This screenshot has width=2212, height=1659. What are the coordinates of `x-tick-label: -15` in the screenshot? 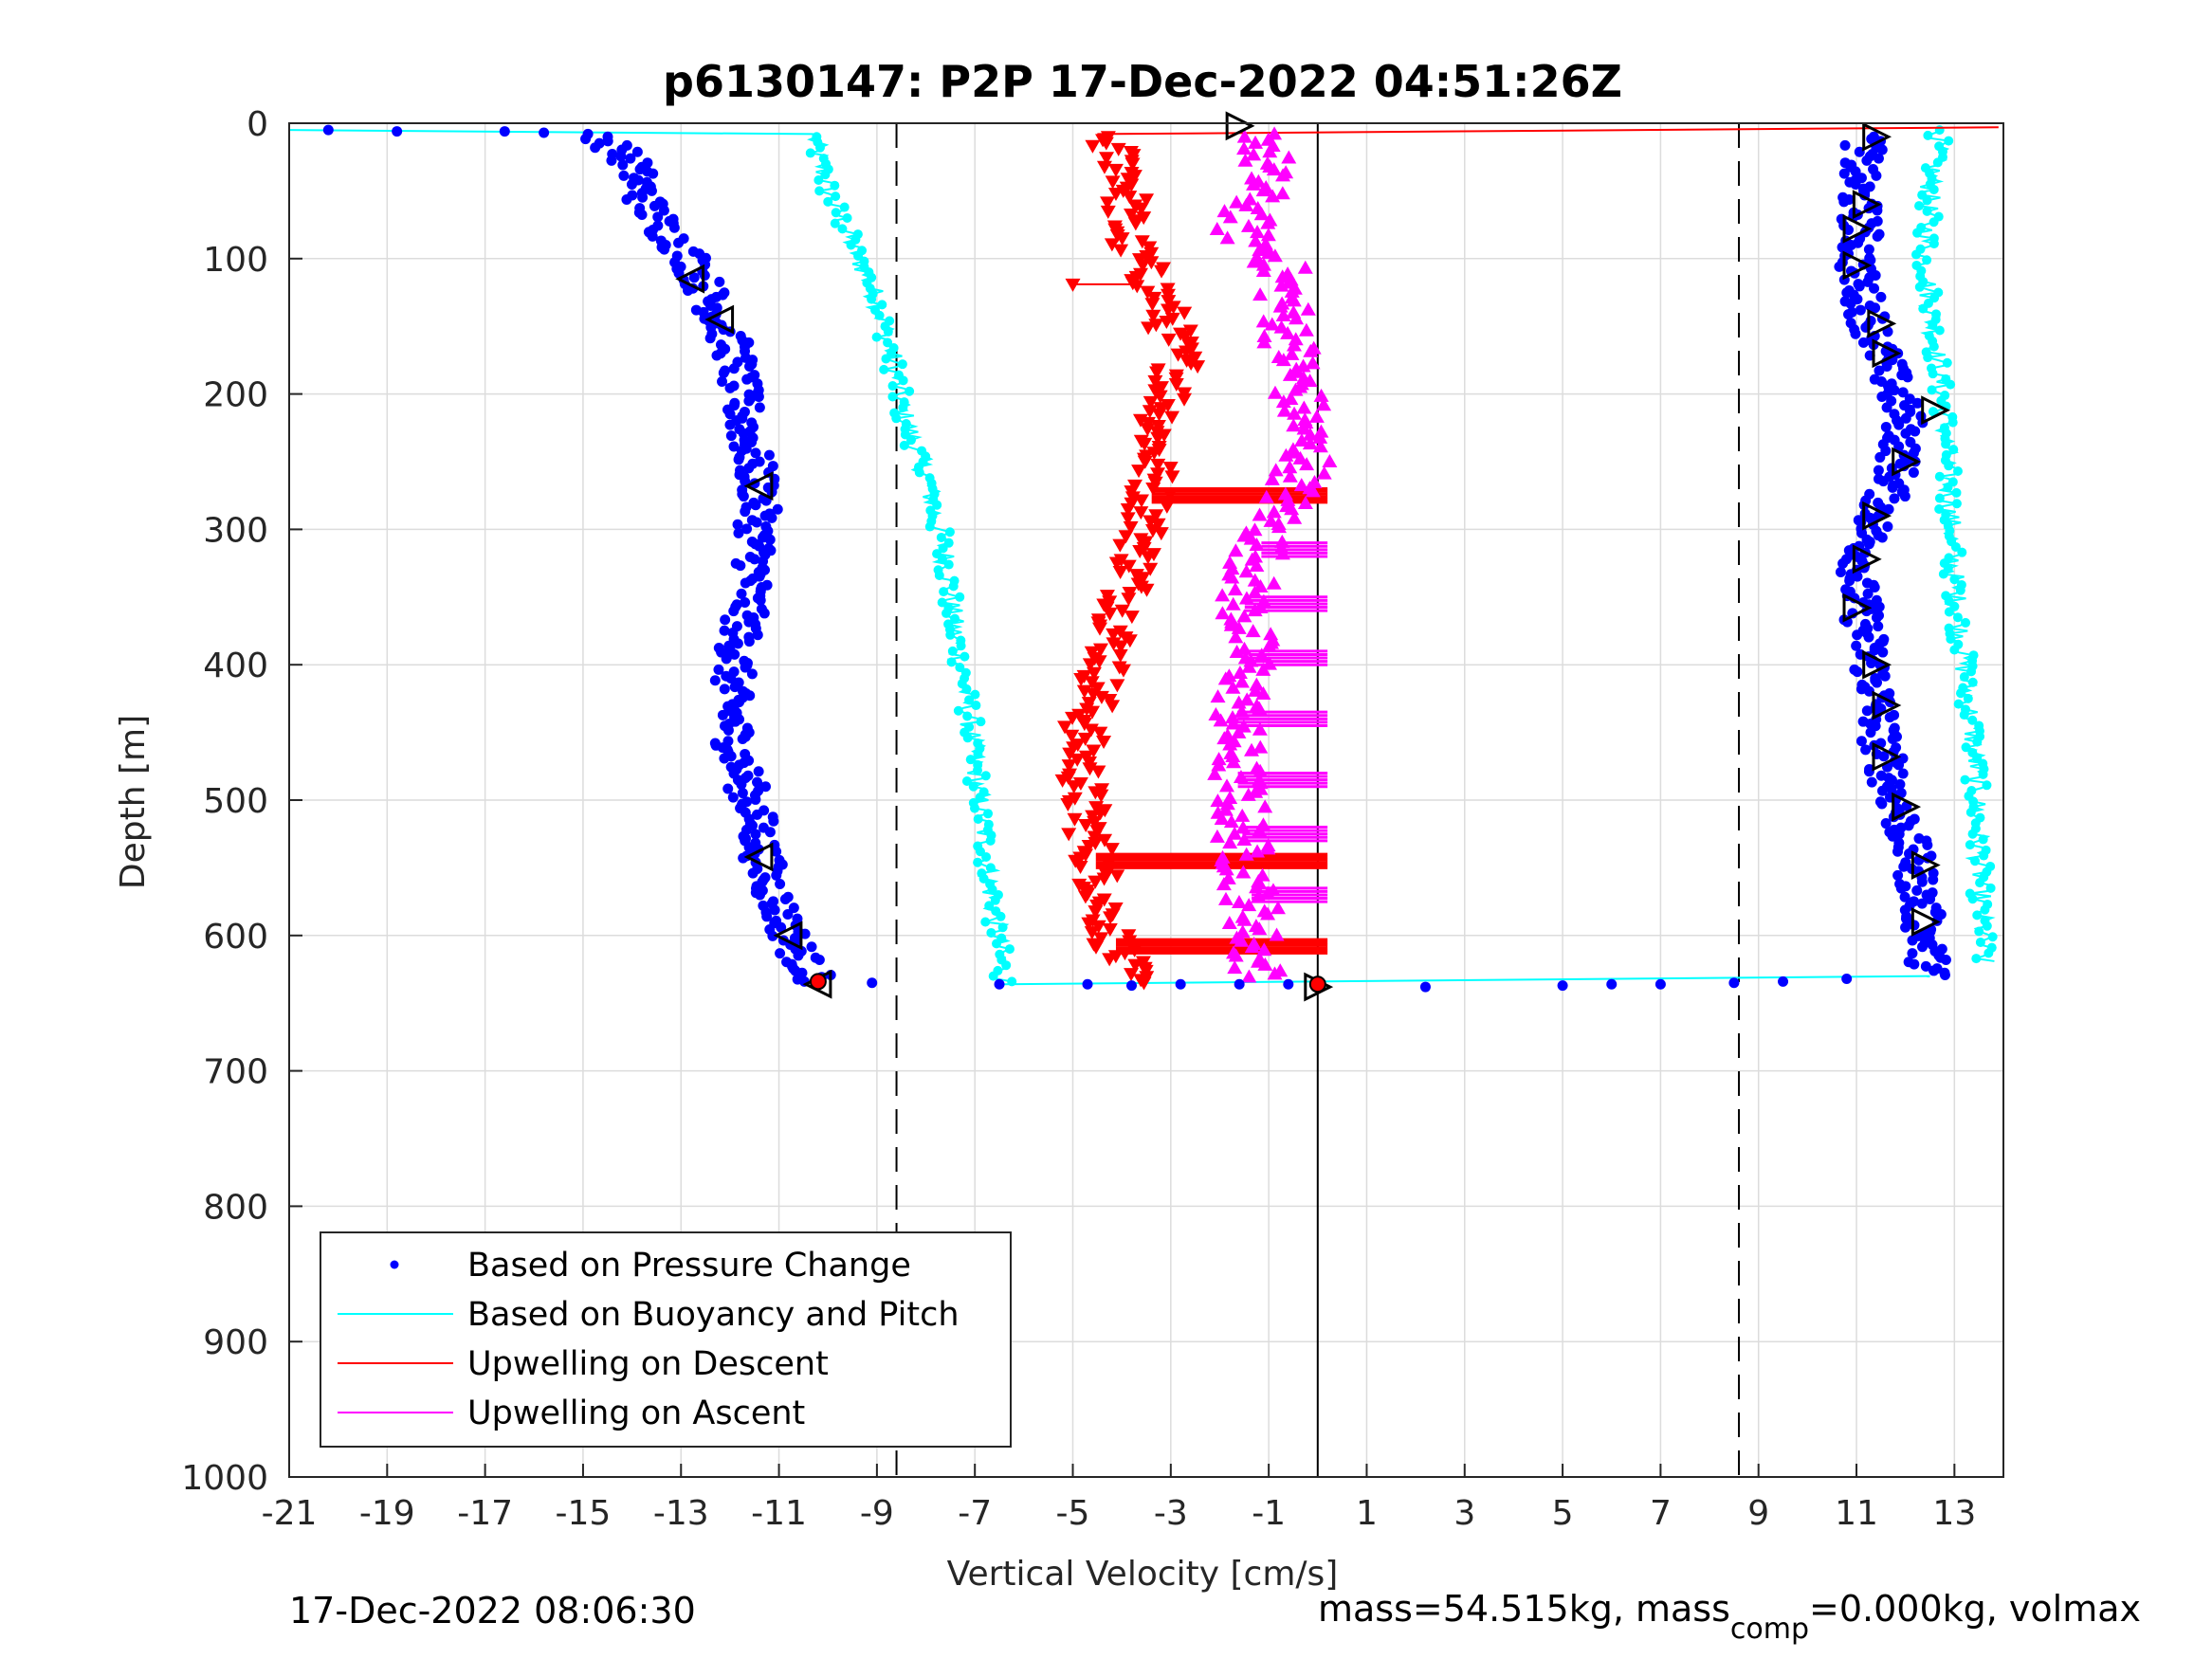 It's located at (584, 1513).